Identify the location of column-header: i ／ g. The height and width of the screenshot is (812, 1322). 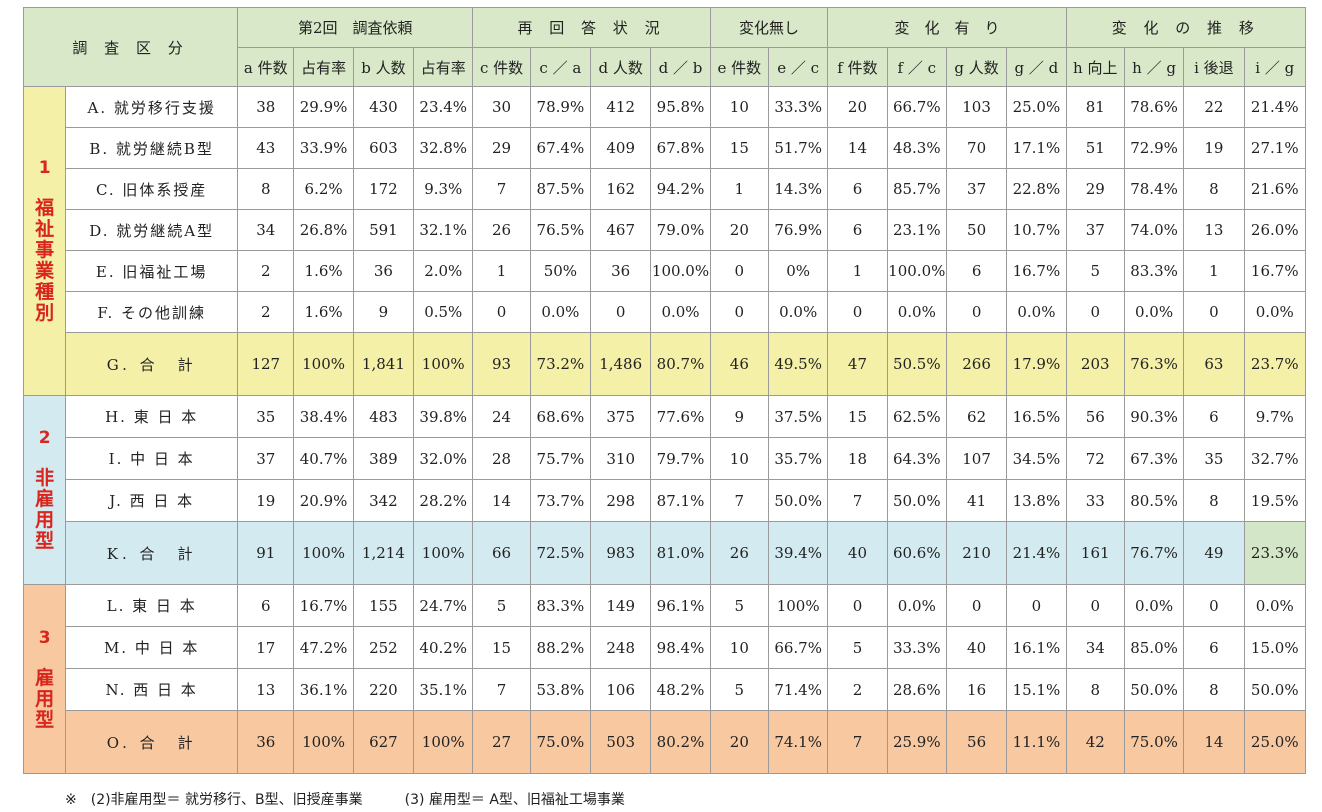
(1275, 67).